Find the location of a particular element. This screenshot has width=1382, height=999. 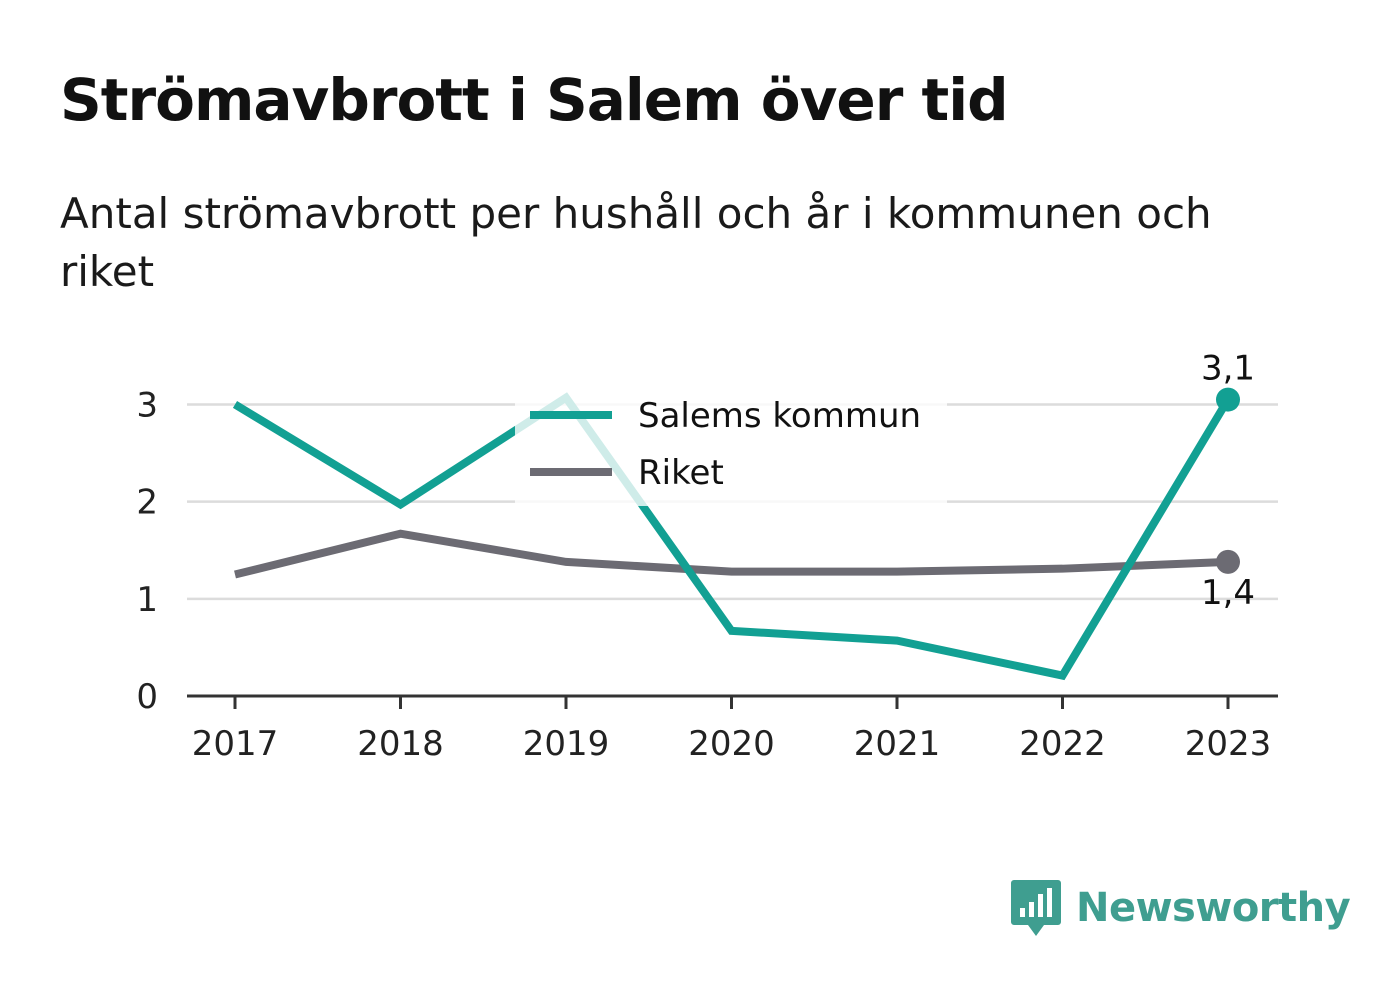

legend: Salems kommun Riket is located at coordinates (731, 447).